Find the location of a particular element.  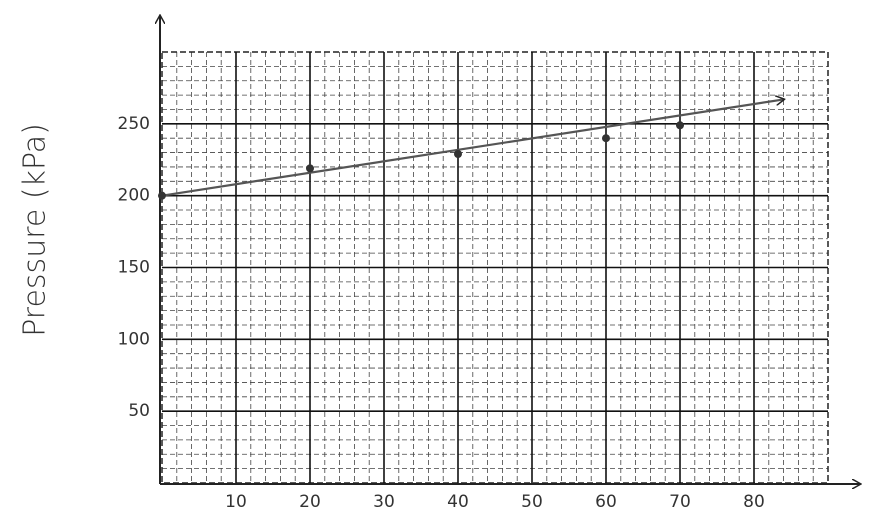

x-tick-label: 70 is located at coordinates (680, 502).